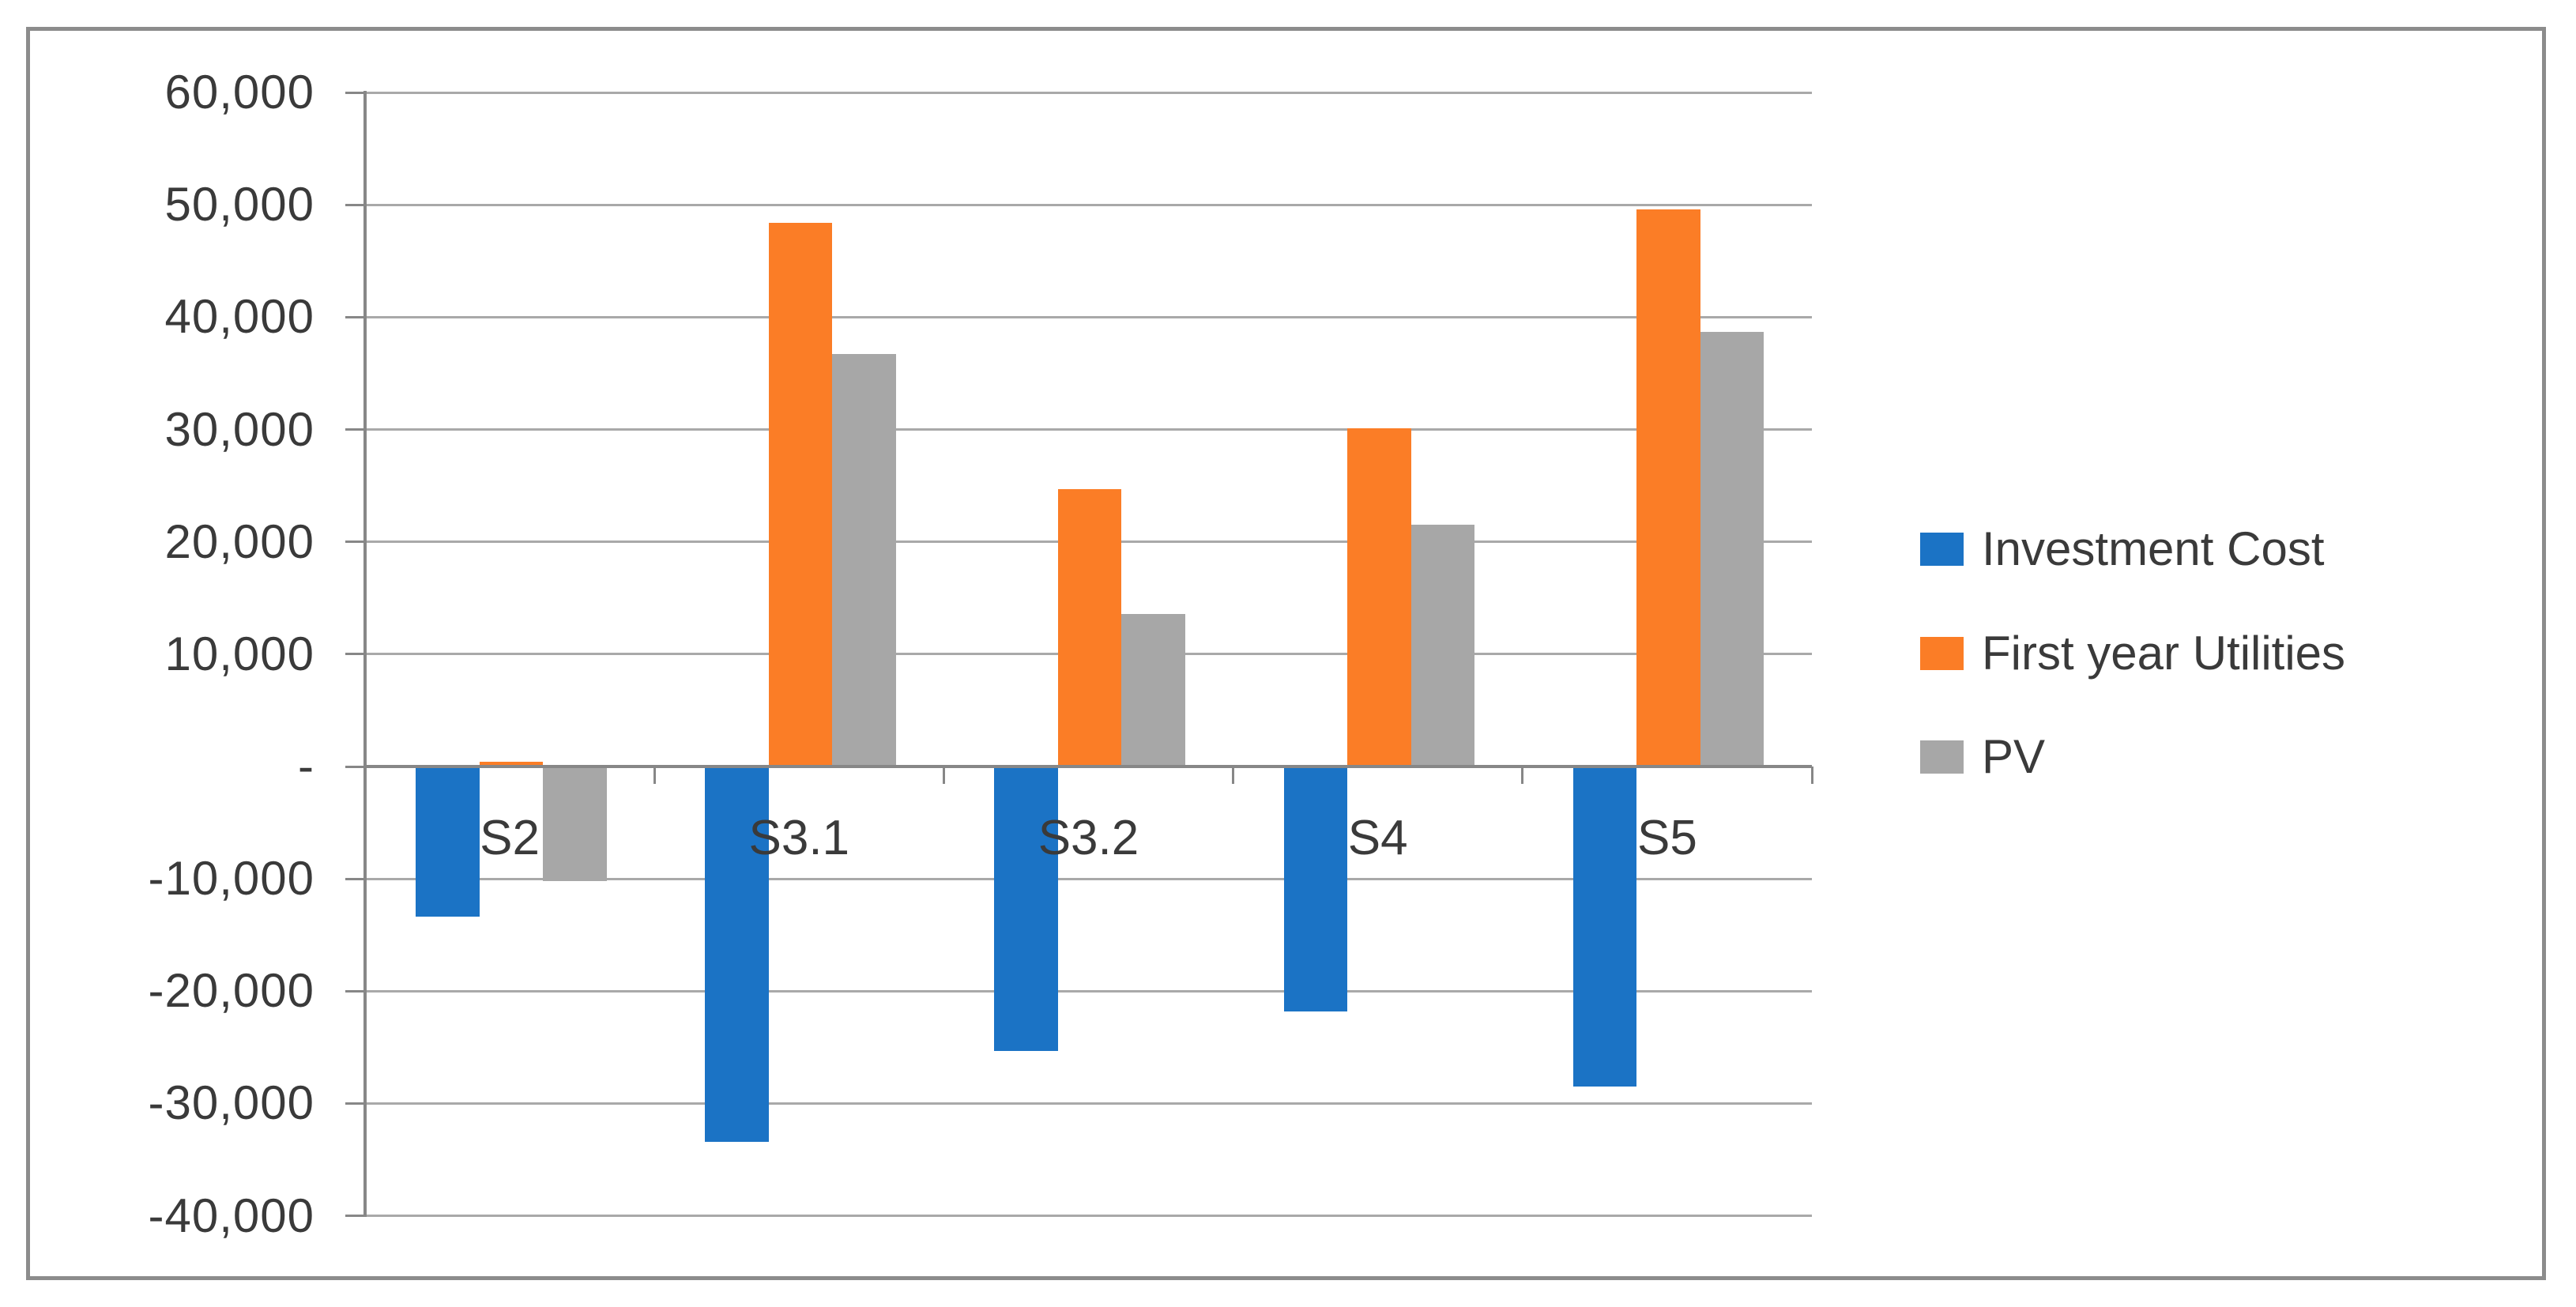 This screenshot has width=2576, height=1307. Describe the element at coordinates (231, 991) in the screenshot. I see `y-axis-label: -20,000` at that location.